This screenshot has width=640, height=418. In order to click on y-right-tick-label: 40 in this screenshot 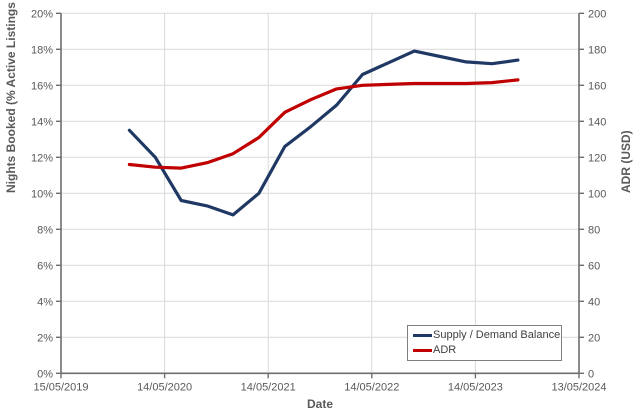, I will do `click(594, 302)`.